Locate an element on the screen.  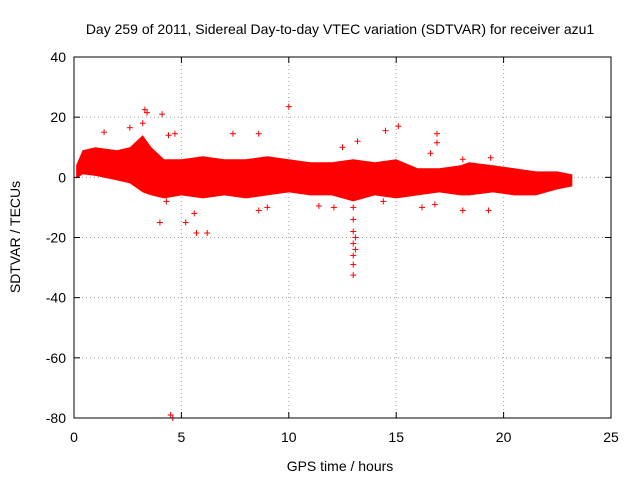
y-tick-label: -80 is located at coordinates (56, 418).